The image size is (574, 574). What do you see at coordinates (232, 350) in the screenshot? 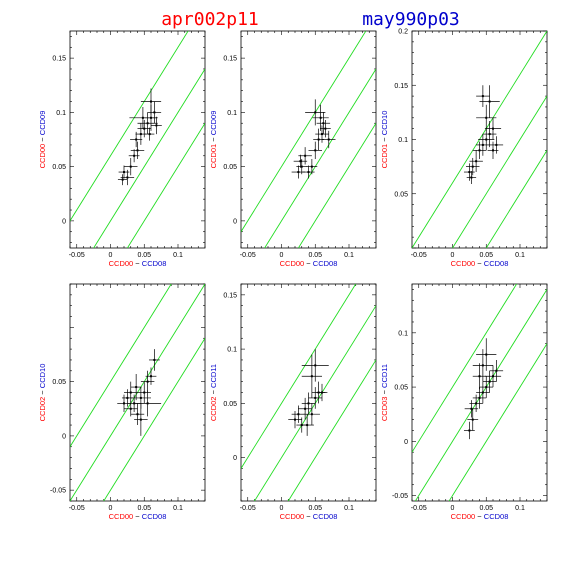
I see `y-tick-label: 0.1` at bounding box center [232, 350].